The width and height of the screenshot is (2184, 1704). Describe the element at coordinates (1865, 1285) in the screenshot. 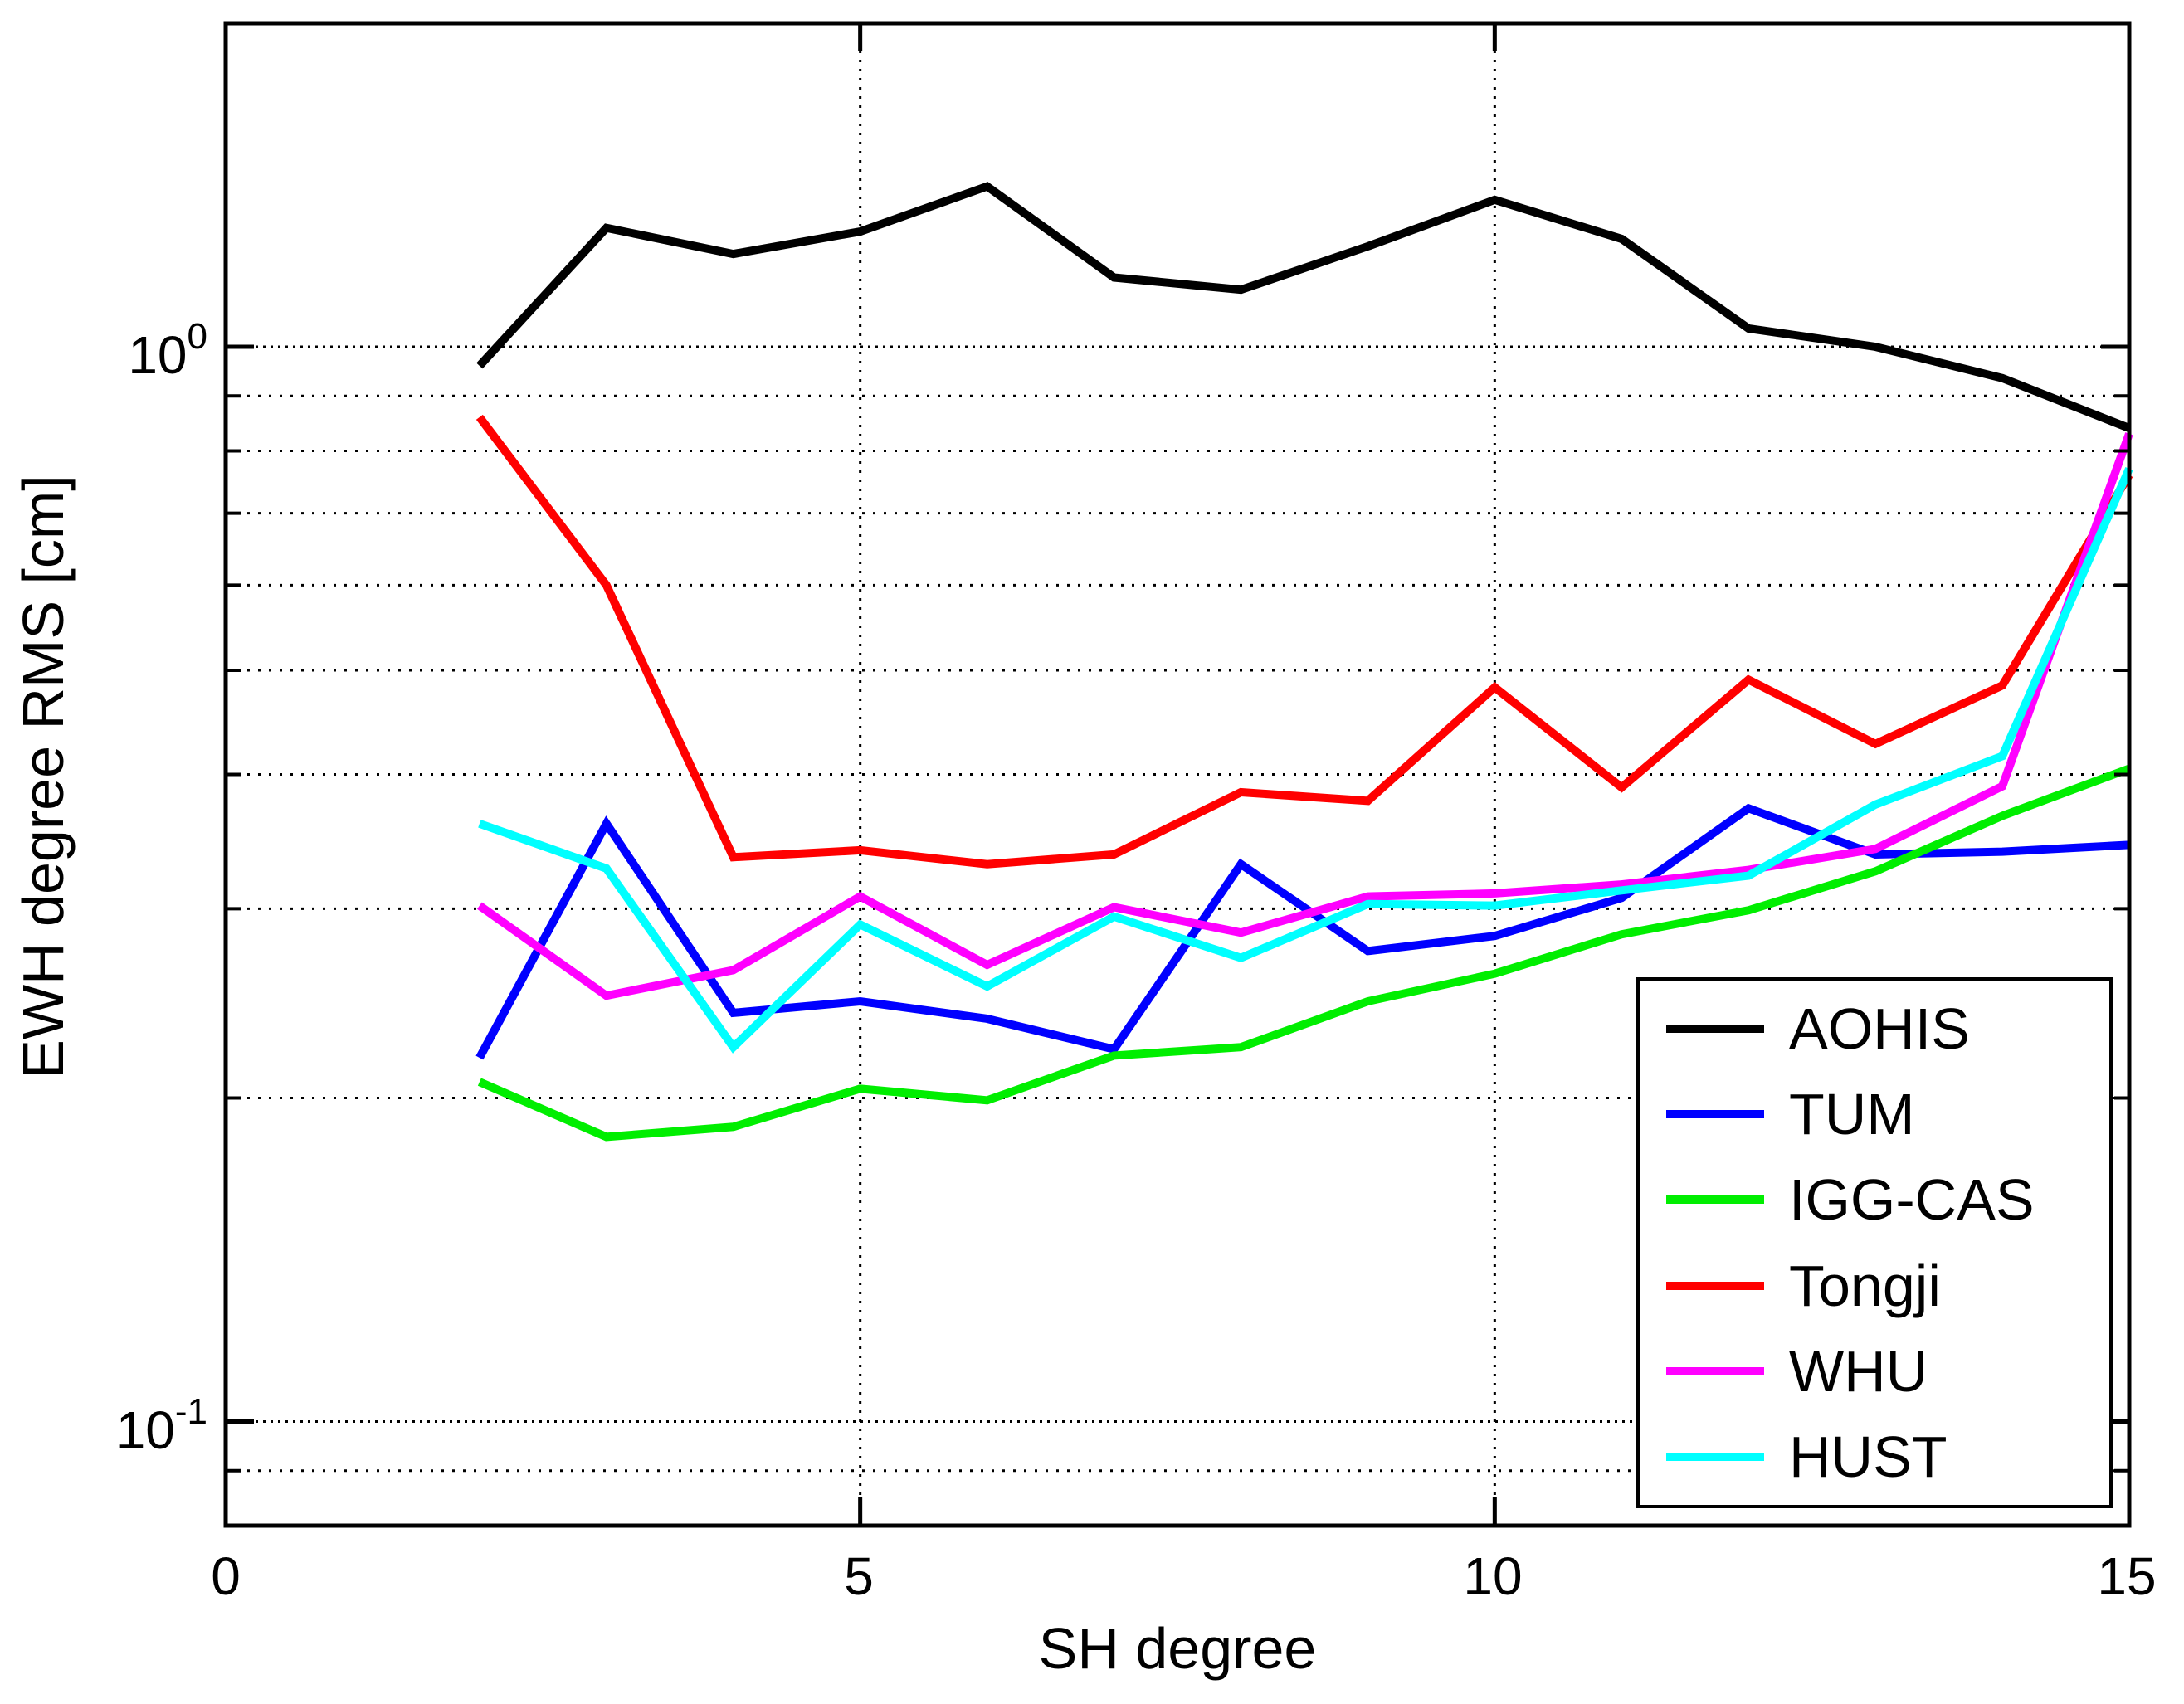

I see `legend-label: Tongji` at that location.